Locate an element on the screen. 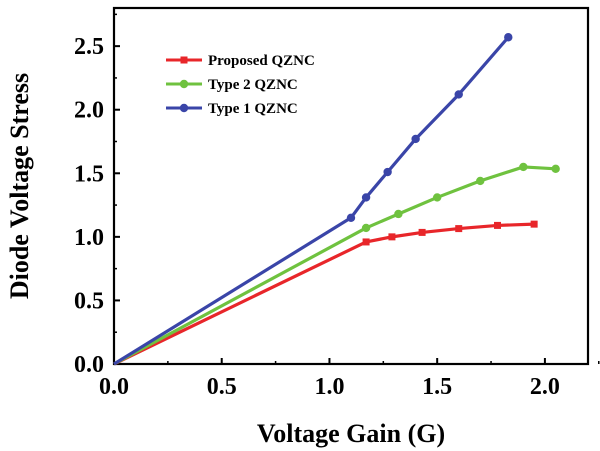 The width and height of the screenshot is (600, 451). x-tick-label: 1.5 is located at coordinates (437, 387).